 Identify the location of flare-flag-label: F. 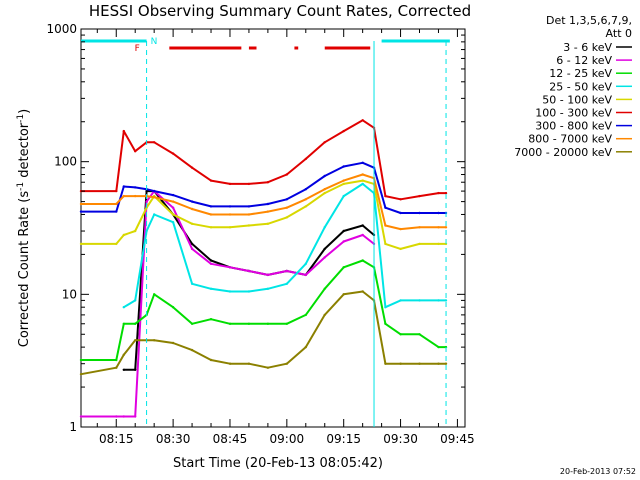
(137, 49).